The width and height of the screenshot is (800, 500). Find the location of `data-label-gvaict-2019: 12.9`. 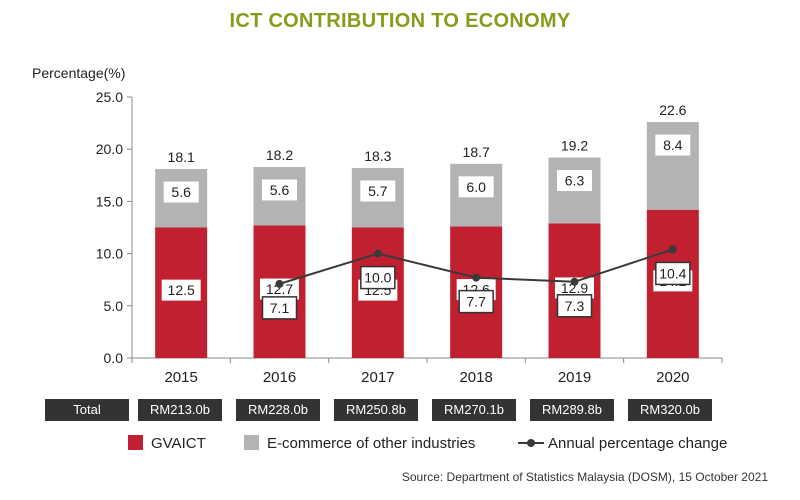

data-label-gvaict-2019: 12.9 is located at coordinates (574, 288).